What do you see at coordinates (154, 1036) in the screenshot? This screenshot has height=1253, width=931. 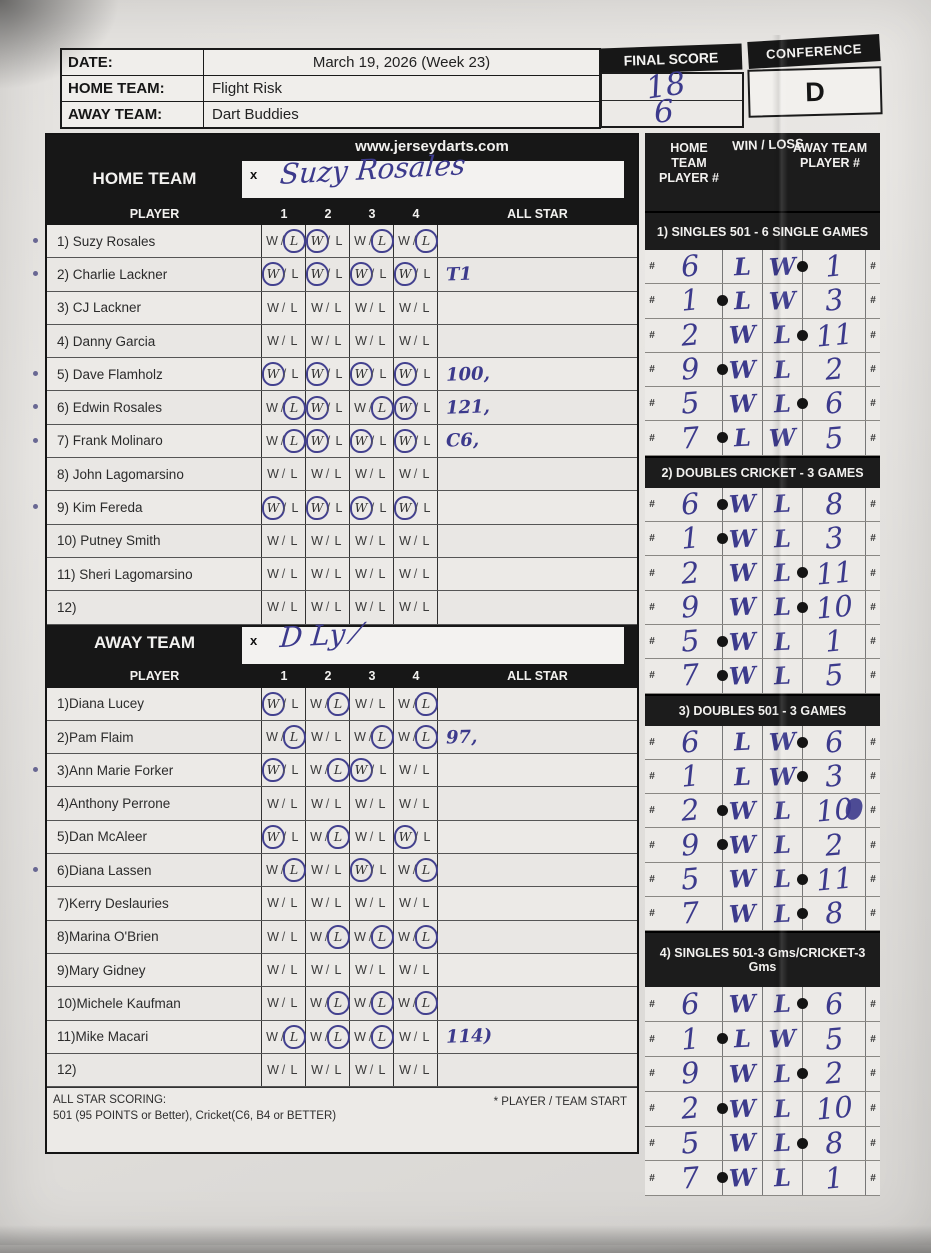 I see `player-name: 11)Mike Macari` at bounding box center [154, 1036].